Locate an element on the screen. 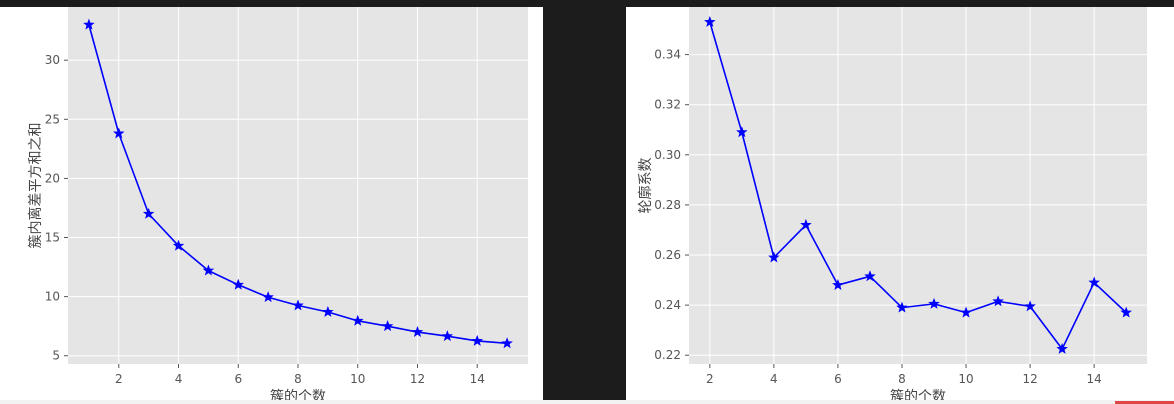 The width and height of the screenshot is (1174, 404). y-tick-label: 0.22 is located at coordinates (667, 355).